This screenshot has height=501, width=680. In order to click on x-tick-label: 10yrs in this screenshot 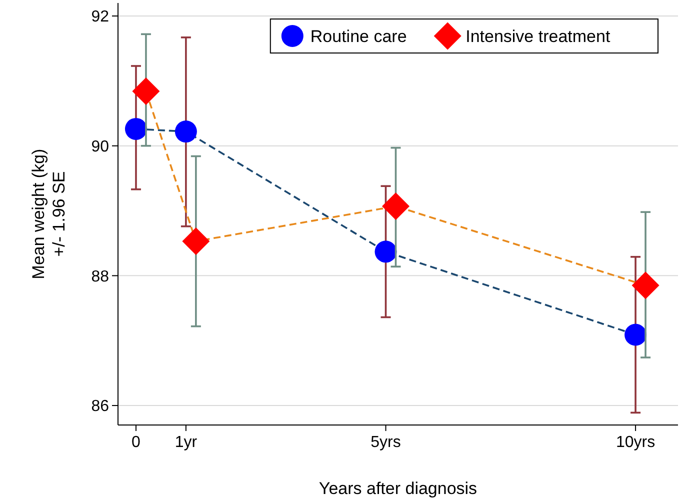, I will do `click(636, 442)`.